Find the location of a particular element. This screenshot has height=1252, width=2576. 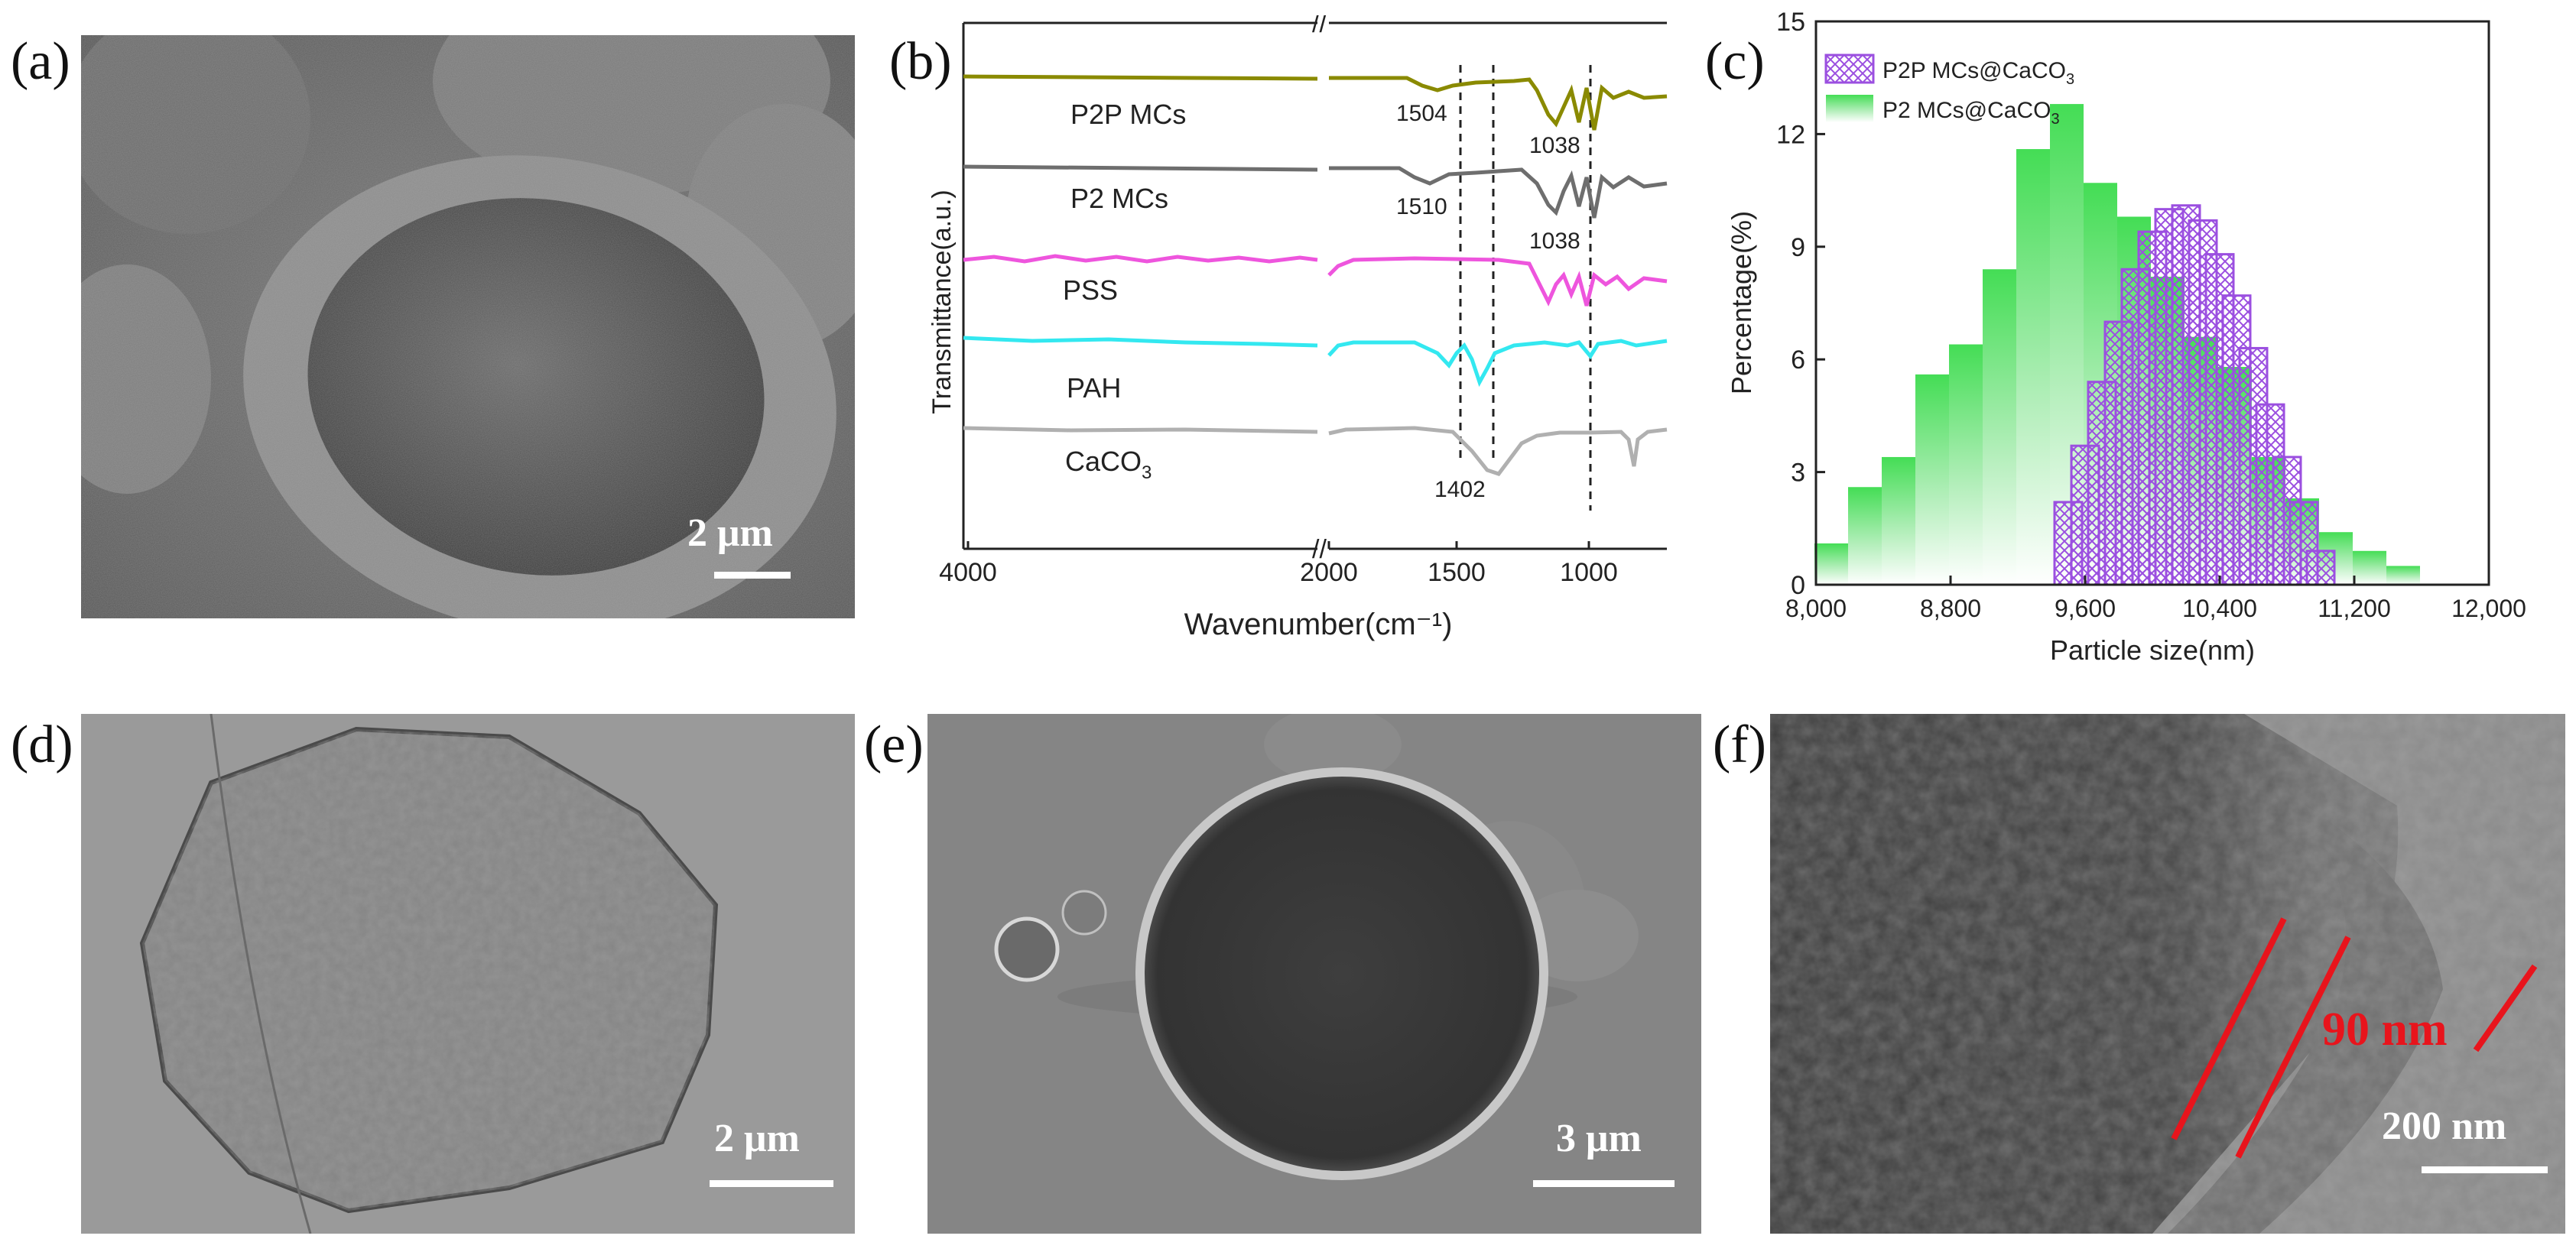

legend-label-p2: P2 MCs@CaCO3 is located at coordinates (1971, 113).